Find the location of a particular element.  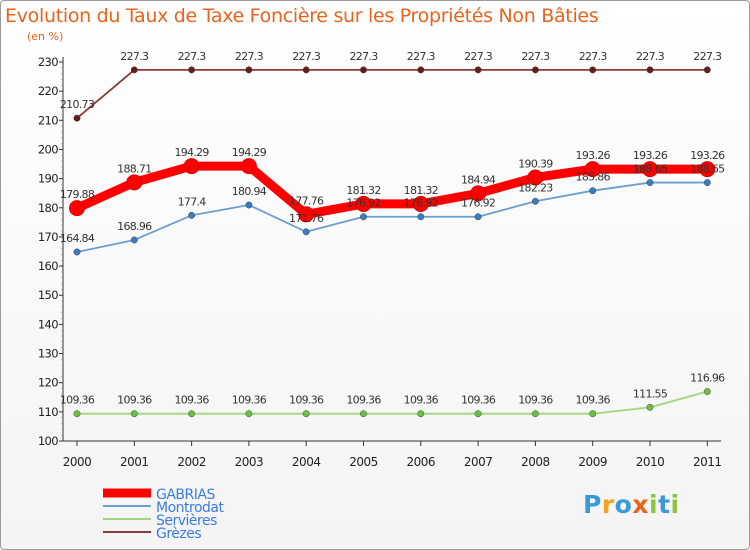

logo-letter: t is located at coordinates (664, 504).